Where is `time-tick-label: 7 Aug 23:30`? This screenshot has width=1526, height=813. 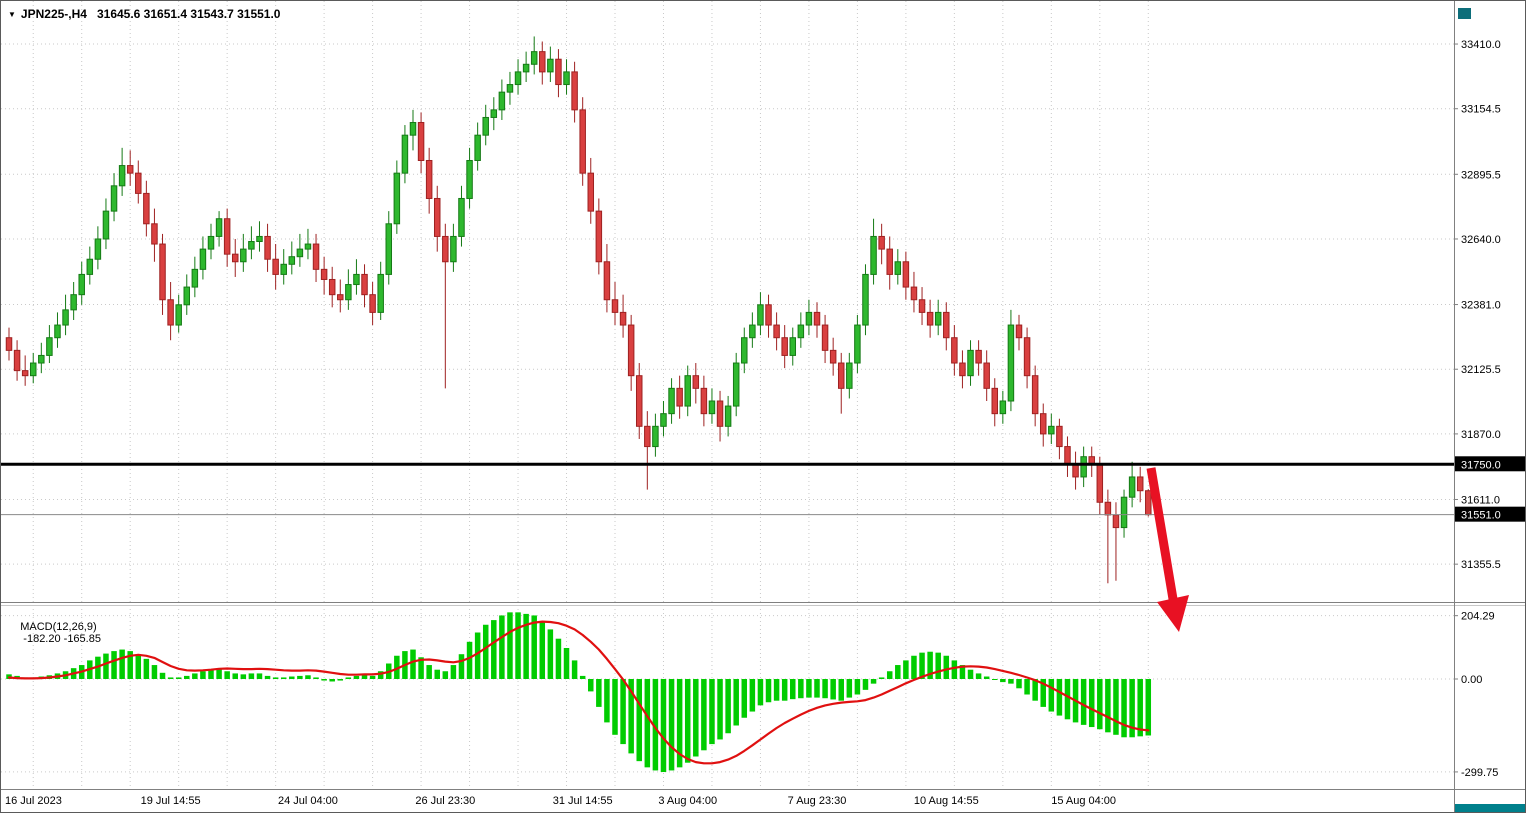 time-tick-label: 7 Aug 23:30 is located at coordinates (817, 801).